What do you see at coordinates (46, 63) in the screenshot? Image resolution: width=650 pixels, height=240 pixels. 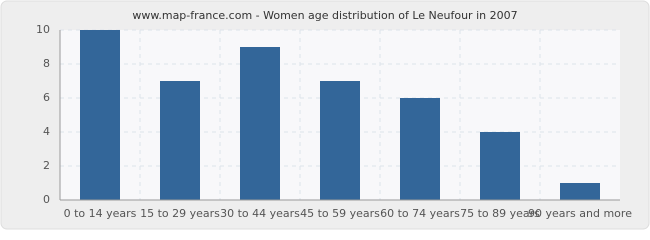 I see `y-tick-label: 8` at bounding box center [46, 63].